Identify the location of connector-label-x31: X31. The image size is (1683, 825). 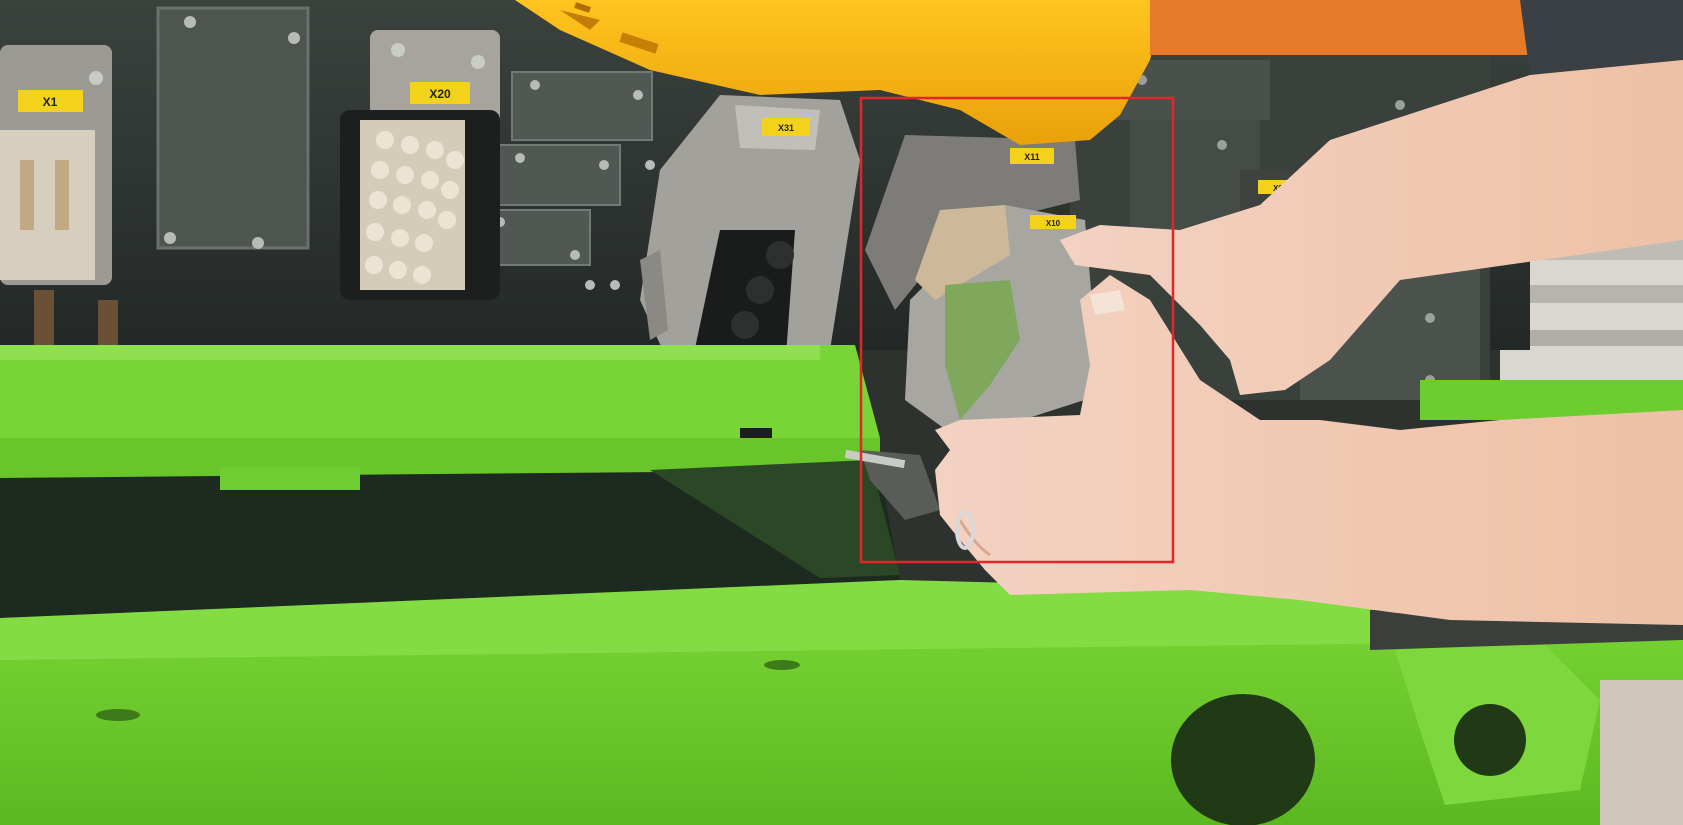
(786, 128).